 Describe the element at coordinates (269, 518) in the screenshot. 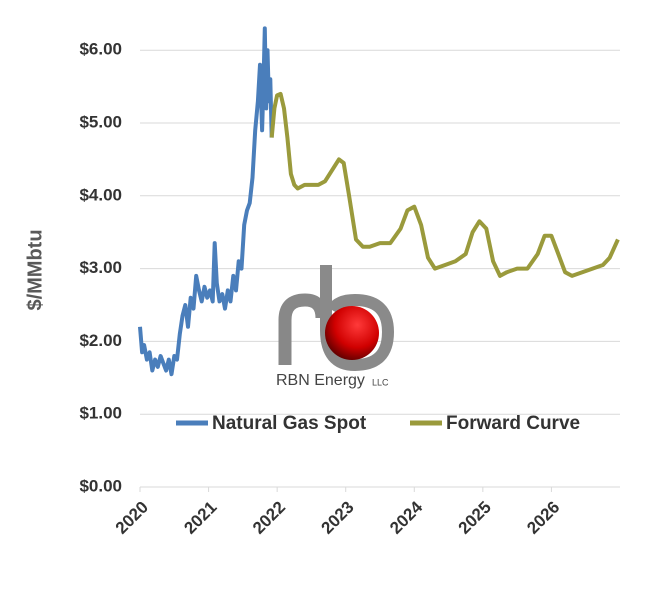

I see `x-tick-label: 2022` at that location.